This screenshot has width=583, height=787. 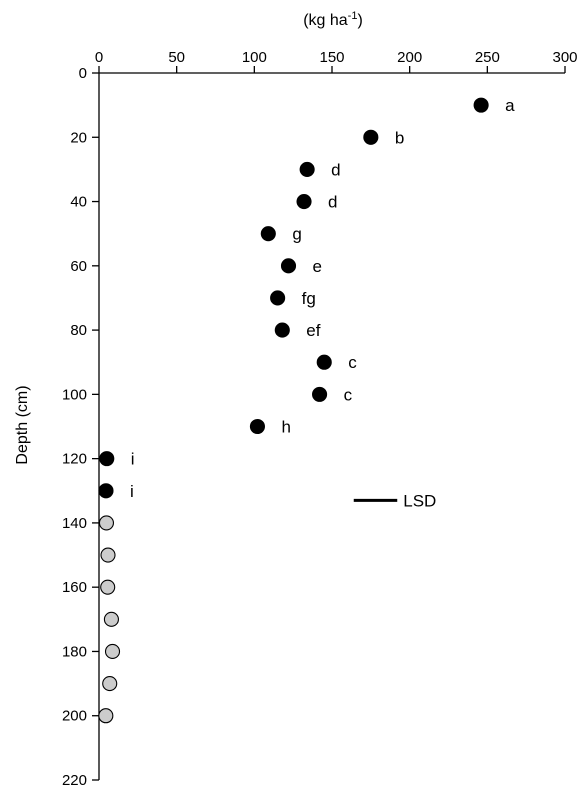 I want to click on y-tick-label: 180, so click(x=74, y=651).